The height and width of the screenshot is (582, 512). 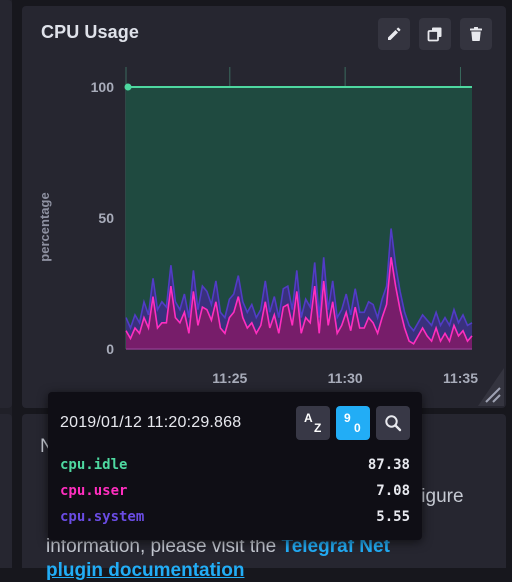 I want to click on note-text-fragment: figure, so click(x=440, y=496).